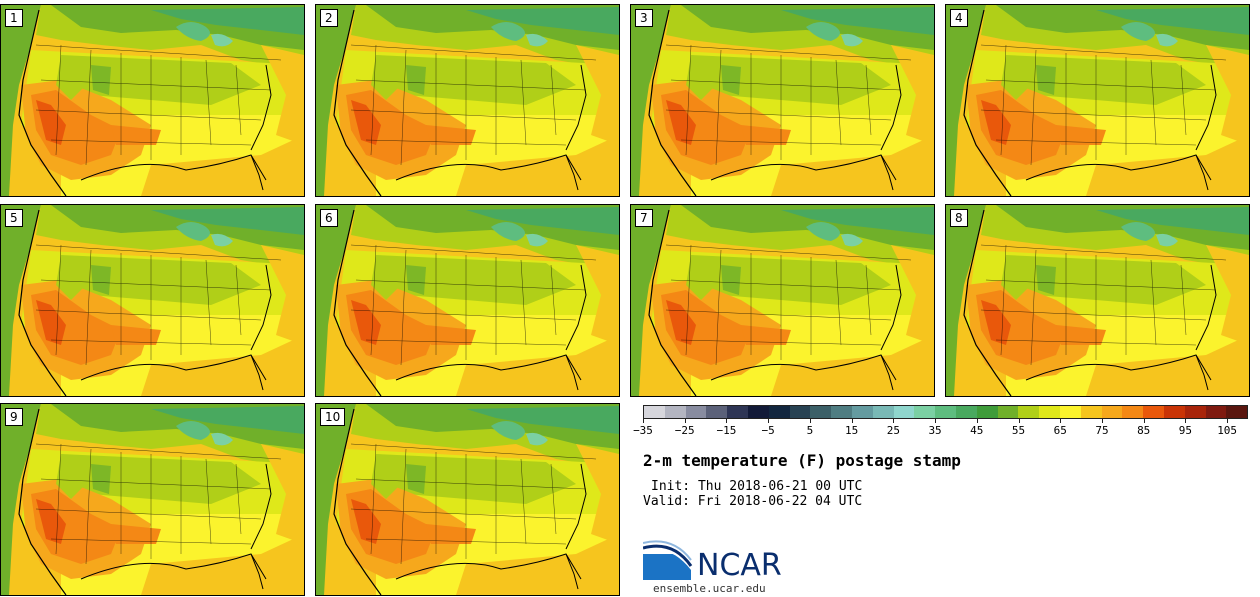  I want to click on colorbar-tick-label: 25, so click(893, 430).